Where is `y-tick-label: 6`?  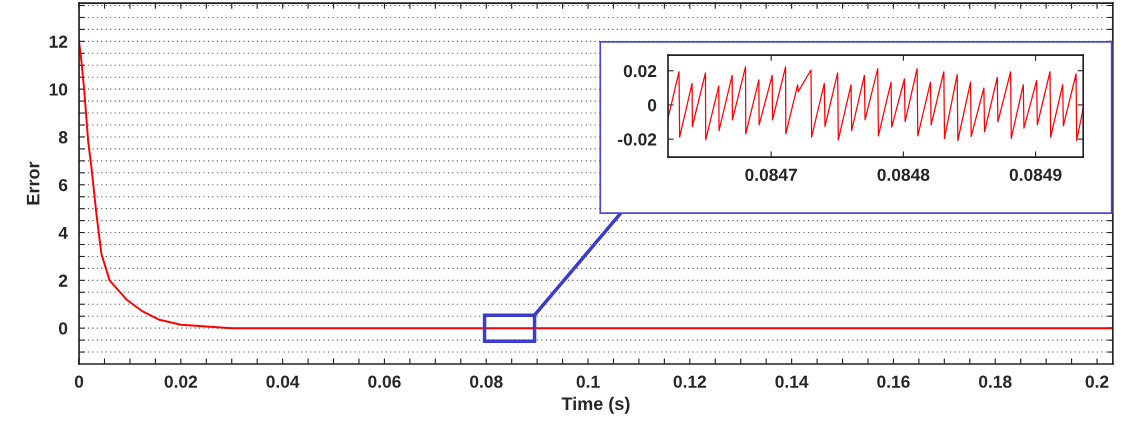 y-tick-label: 6 is located at coordinates (63, 185).